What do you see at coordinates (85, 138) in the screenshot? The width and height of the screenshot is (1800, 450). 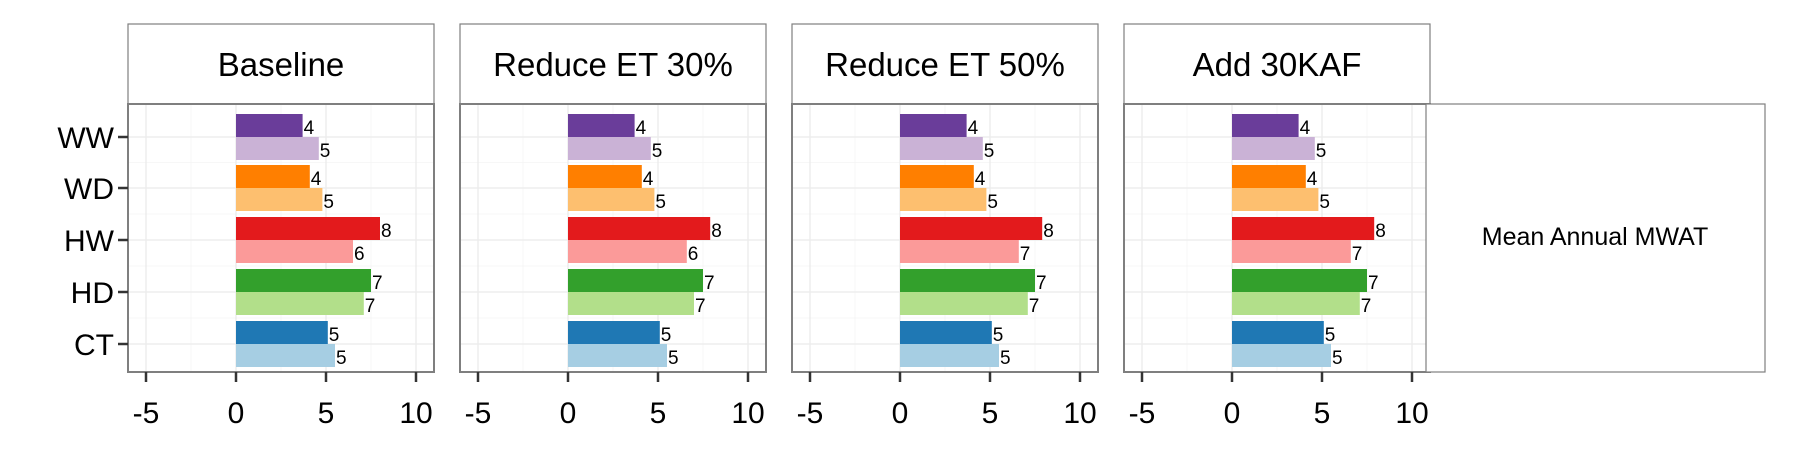 I see `y-tick-label: WW` at bounding box center [85, 138].